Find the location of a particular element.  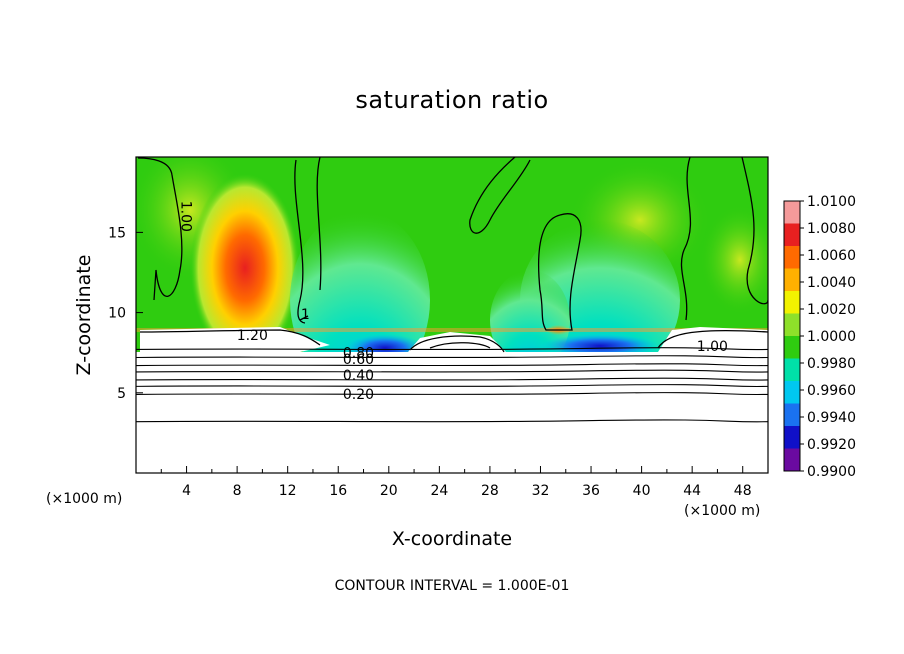

x-tick-label: 40 is located at coordinates (642, 491).